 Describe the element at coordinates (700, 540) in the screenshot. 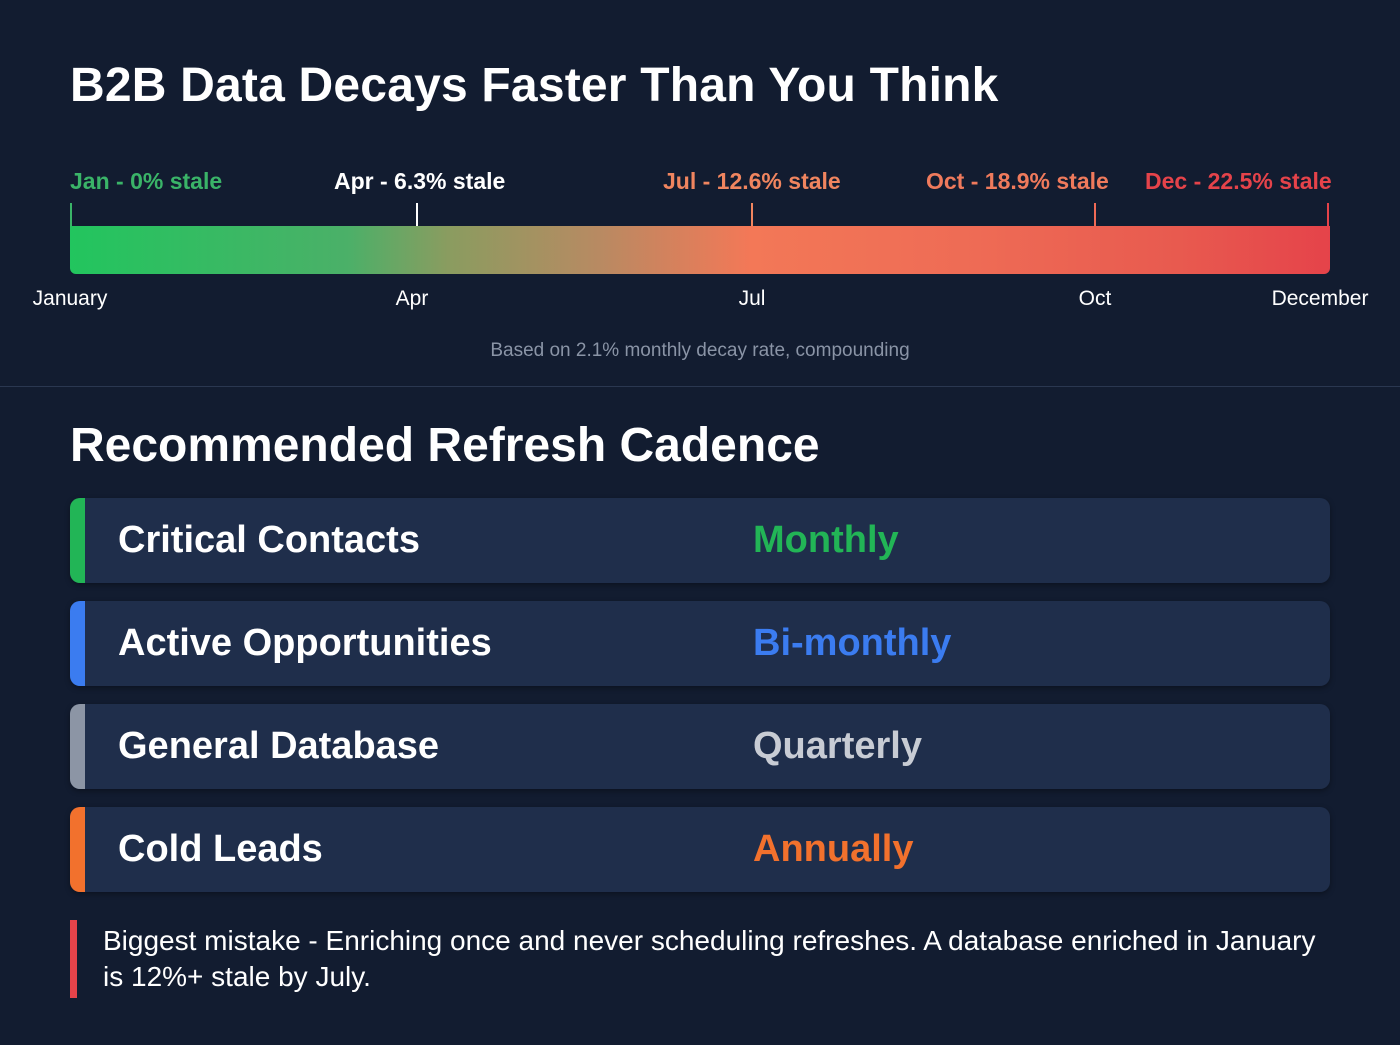

I see `cadence-row-critical-contacts: Critical Contacts Monthly` at that location.